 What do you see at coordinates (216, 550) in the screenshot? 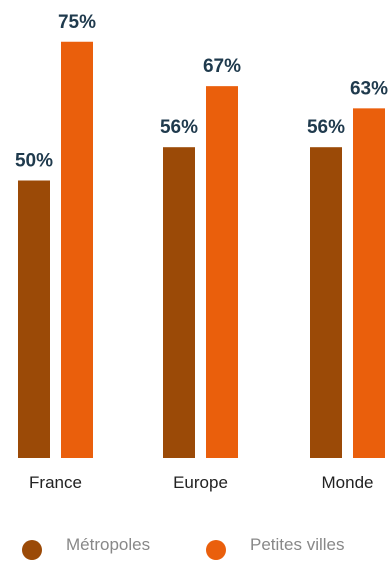
I see `legend-swatch-petites-villes` at bounding box center [216, 550].